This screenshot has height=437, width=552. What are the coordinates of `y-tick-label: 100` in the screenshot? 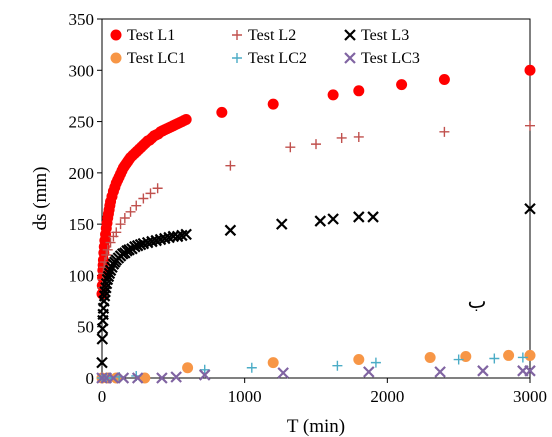 It's located at (82, 275).